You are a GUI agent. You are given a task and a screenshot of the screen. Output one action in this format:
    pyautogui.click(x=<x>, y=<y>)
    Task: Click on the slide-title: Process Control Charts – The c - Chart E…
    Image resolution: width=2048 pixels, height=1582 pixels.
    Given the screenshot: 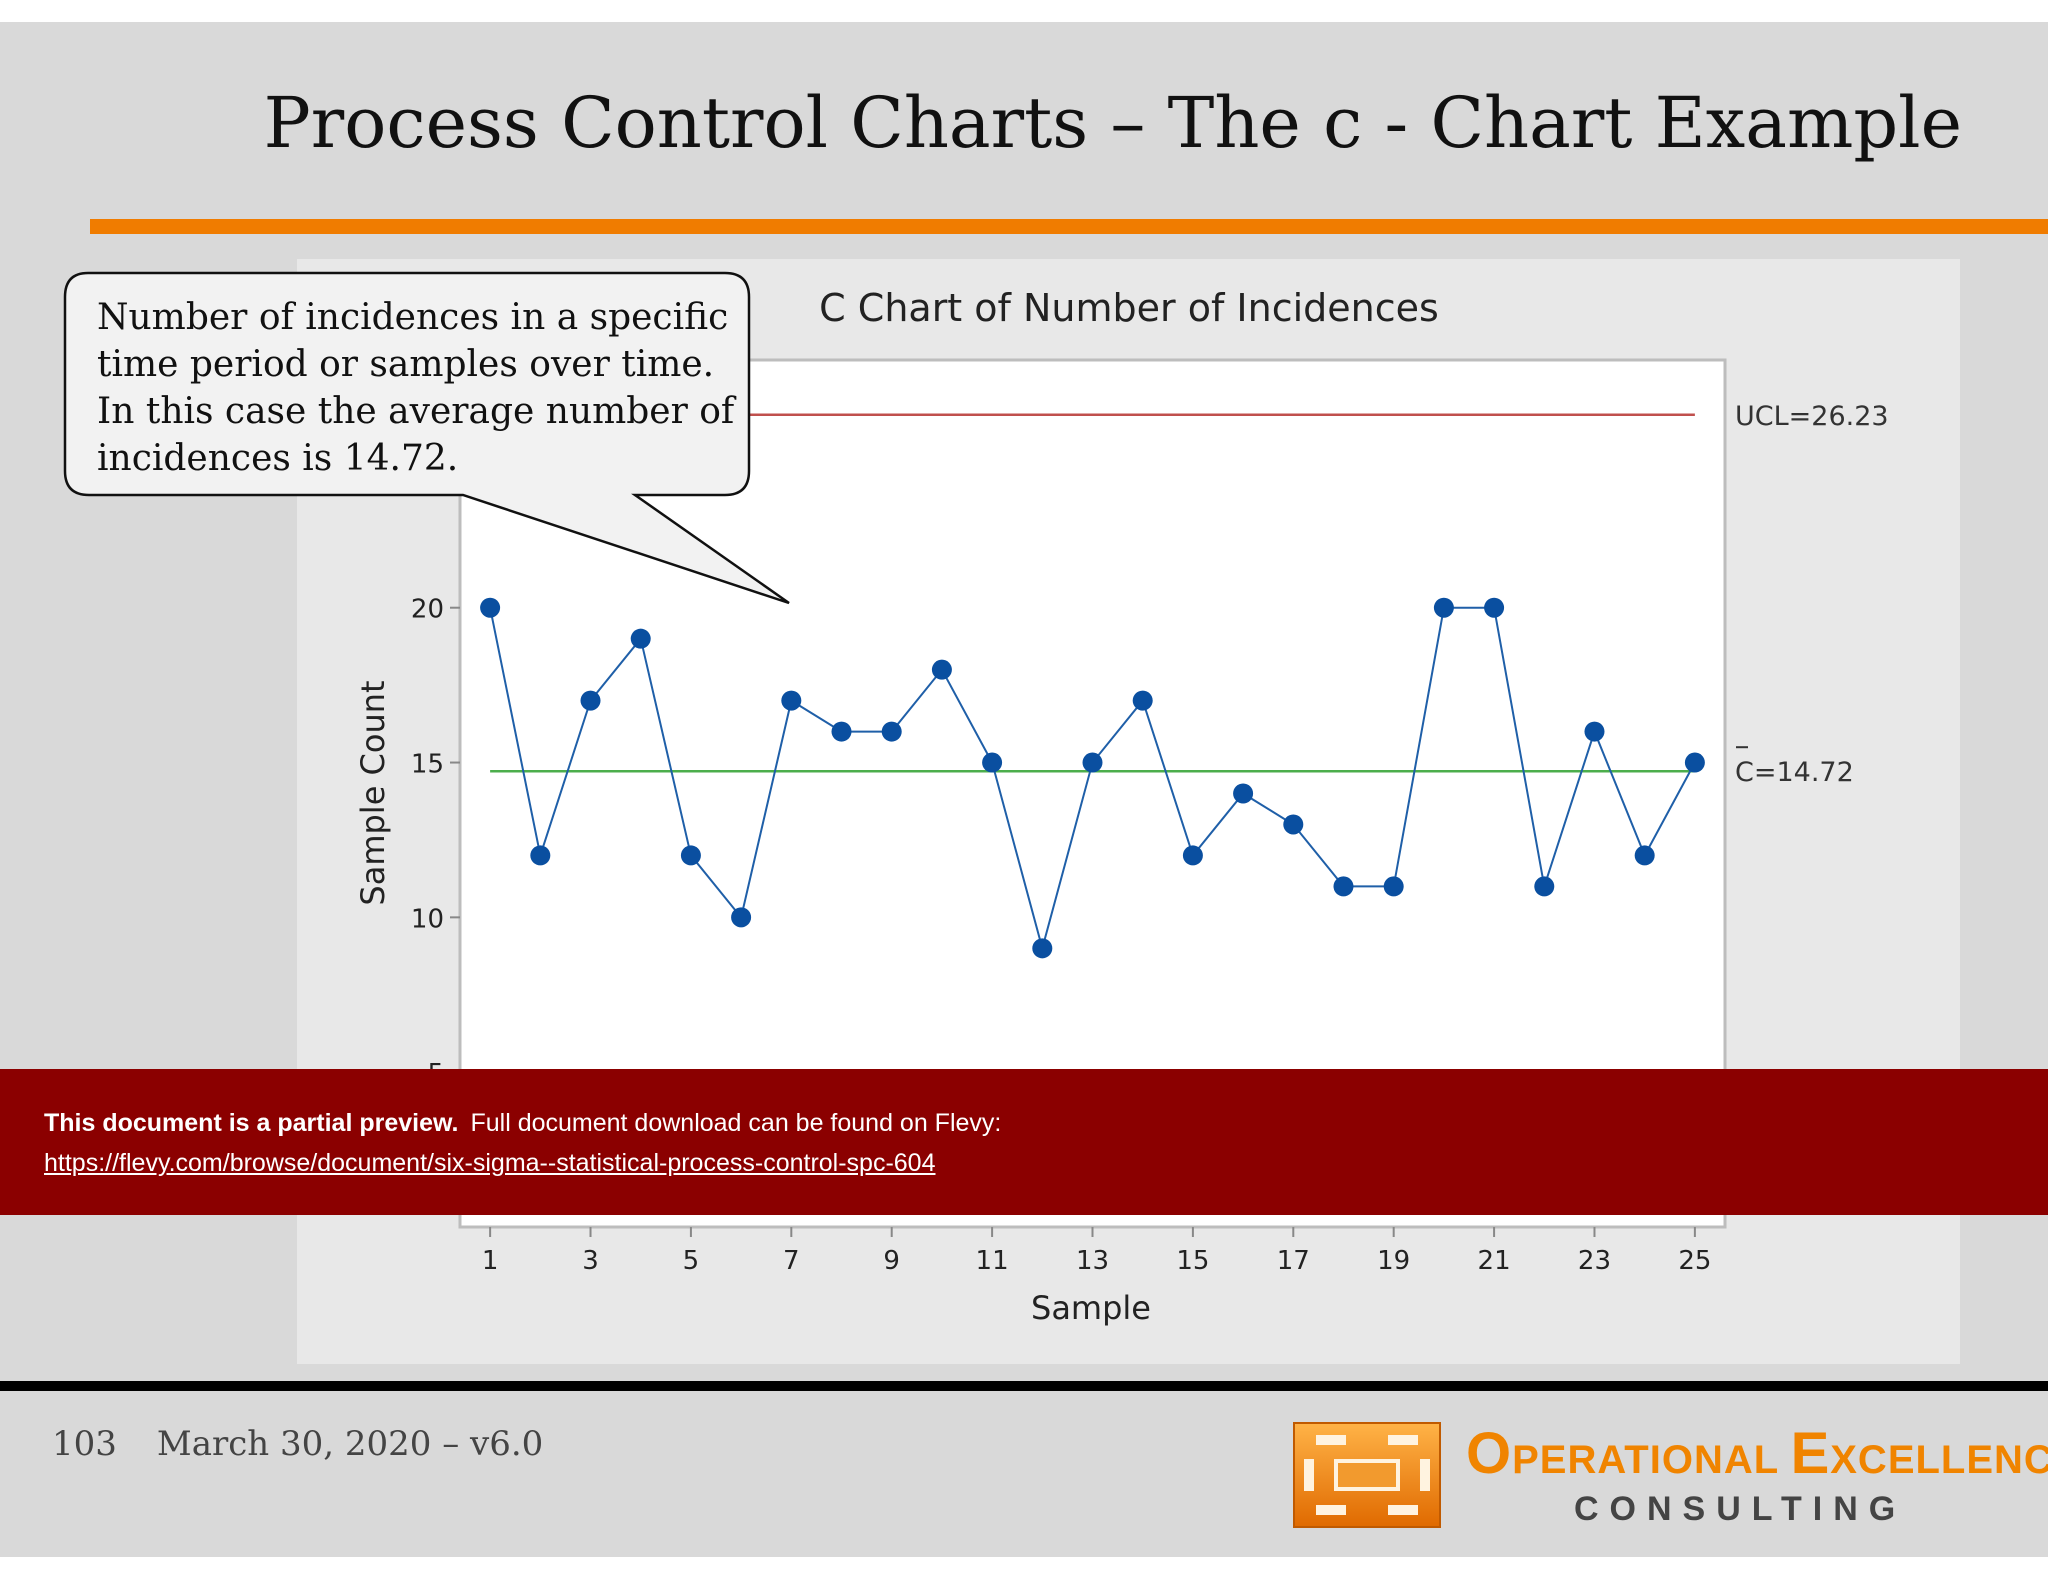 What is the action you would take?
    pyautogui.click(x=1112, y=123)
    